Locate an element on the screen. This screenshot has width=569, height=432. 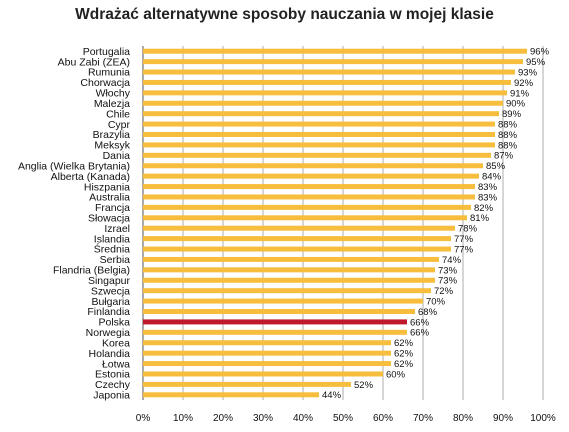
value-label: 84% is located at coordinates (492, 177).